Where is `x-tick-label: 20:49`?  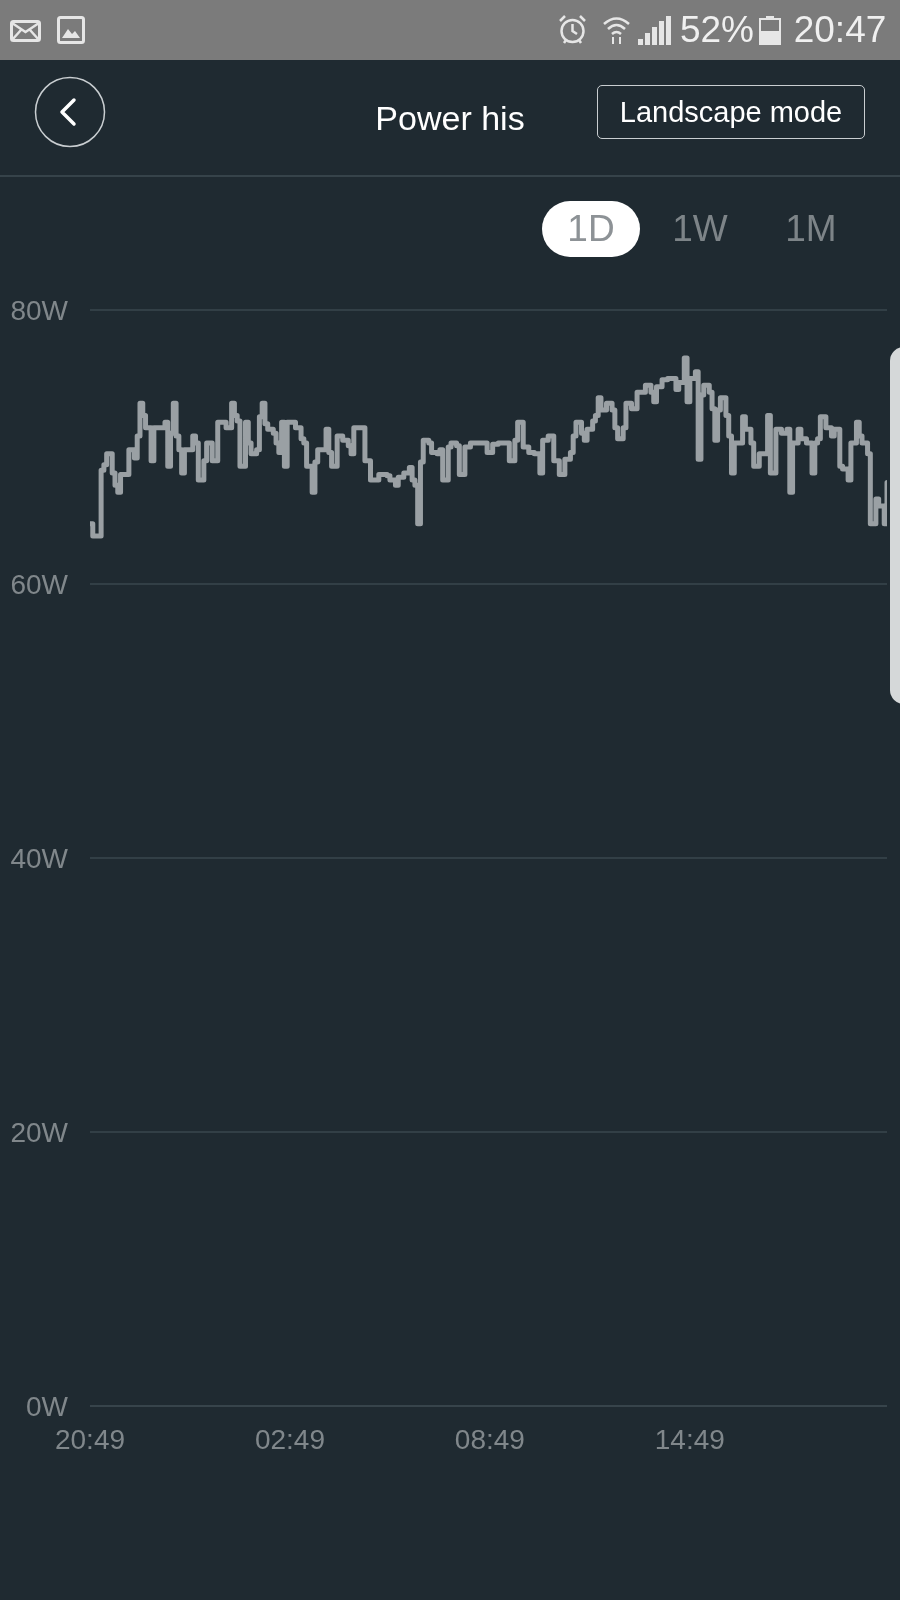 x-tick-label: 20:49 is located at coordinates (90, 1439).